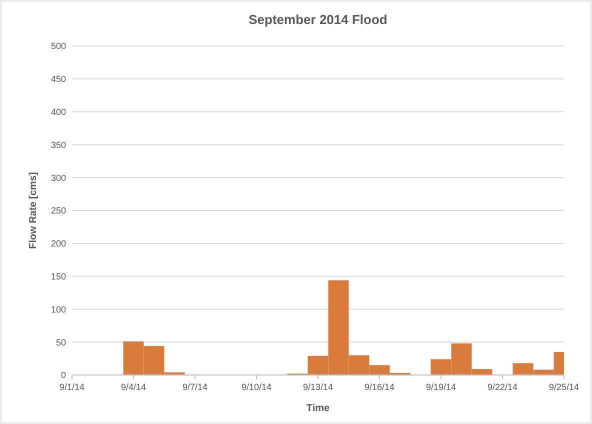 This screenshot has height=424, width=592. Describe the element at coordinates (256, 387) in the screenshot. I see `x-tick-label: 9/10/14` at that location.